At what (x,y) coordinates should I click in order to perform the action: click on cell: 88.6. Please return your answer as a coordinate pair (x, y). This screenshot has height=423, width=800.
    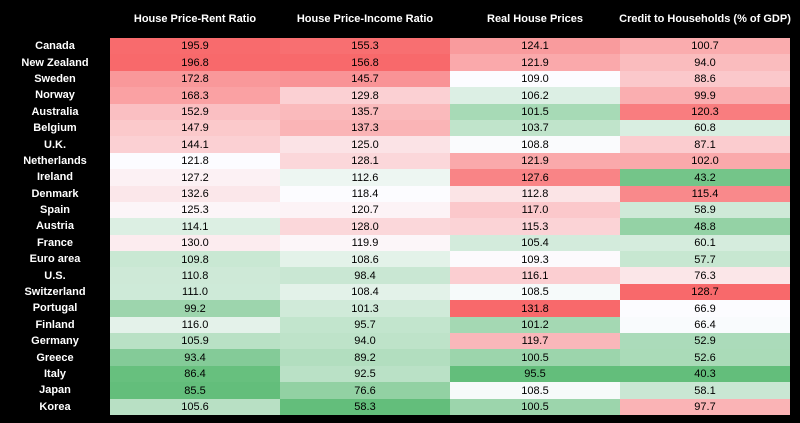
    Looking at the image, I should click on (705, 79).